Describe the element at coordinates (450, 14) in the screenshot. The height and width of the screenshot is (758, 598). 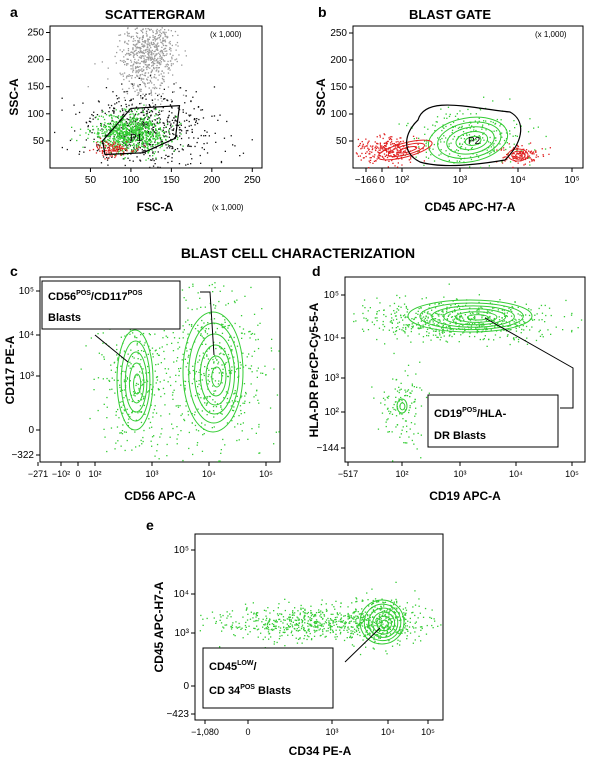
I see `panel-b-title: BLAST GATE` at that location.